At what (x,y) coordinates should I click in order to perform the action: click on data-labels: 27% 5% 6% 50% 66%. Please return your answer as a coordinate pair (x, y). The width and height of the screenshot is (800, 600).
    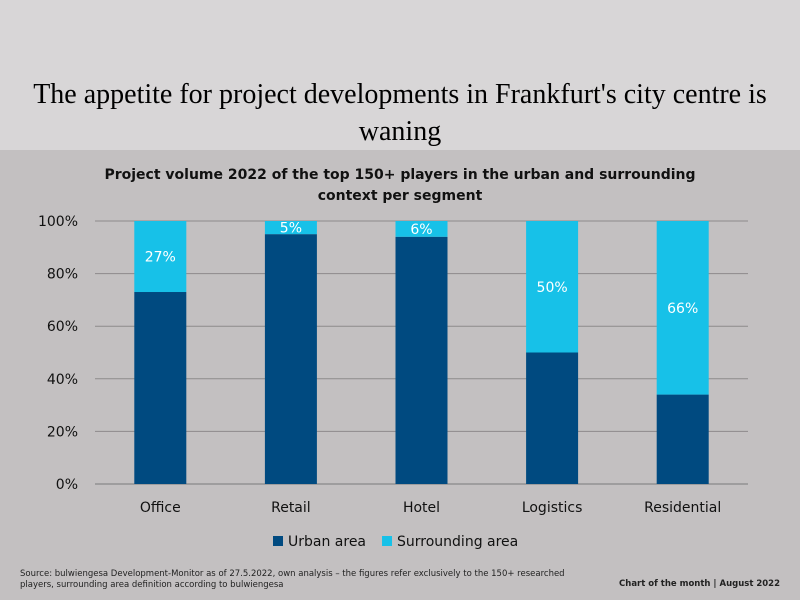
    Looking at the image, I should click on (422, 269).